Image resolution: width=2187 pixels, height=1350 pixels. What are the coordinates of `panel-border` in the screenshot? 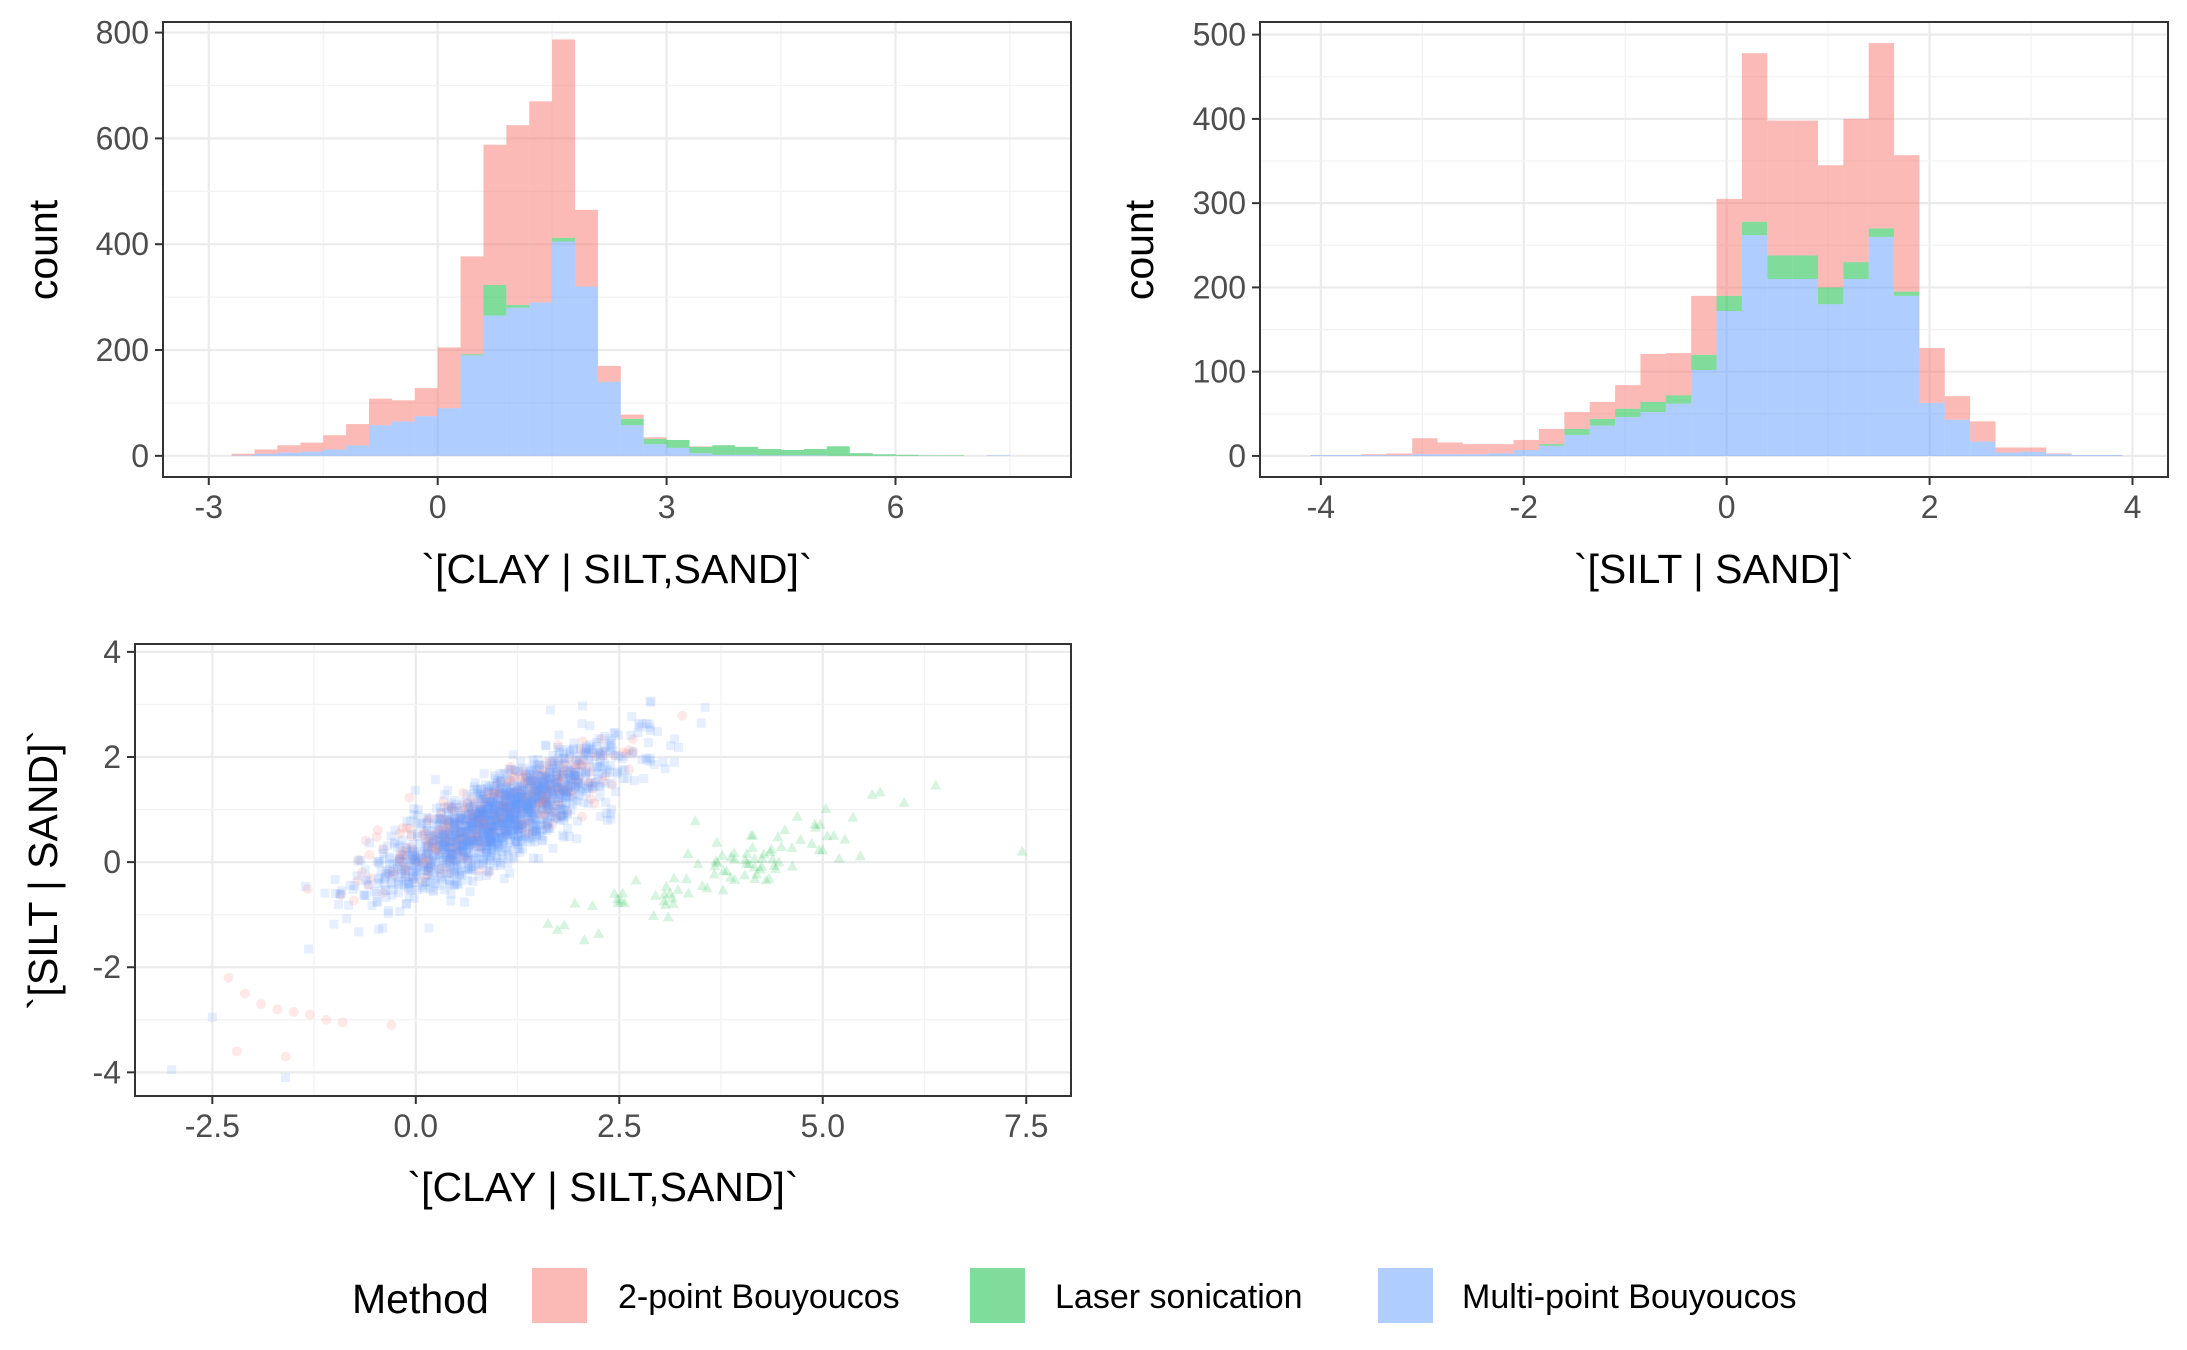 It's located at (603, 870).